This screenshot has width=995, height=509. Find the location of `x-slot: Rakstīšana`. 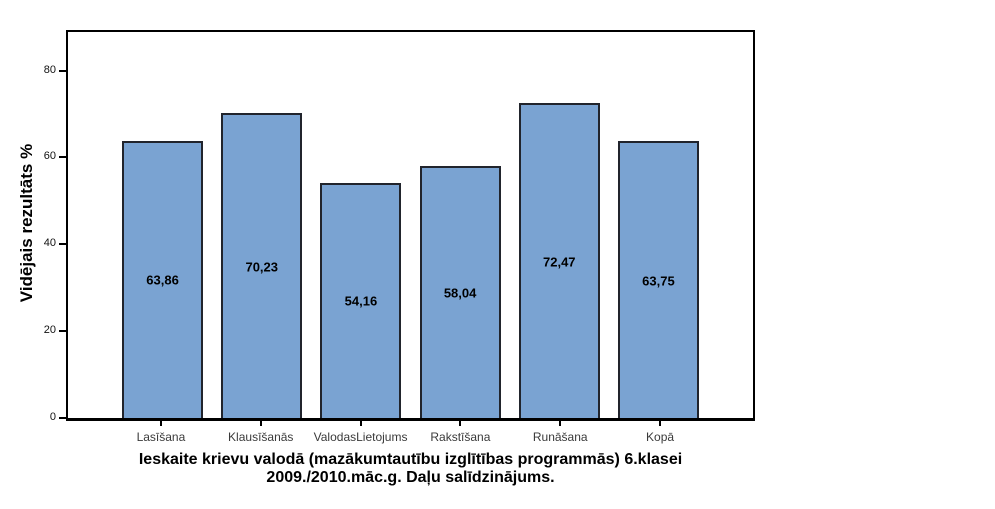

x-slot: Rakstīšana is located at coordinates (460, 432).